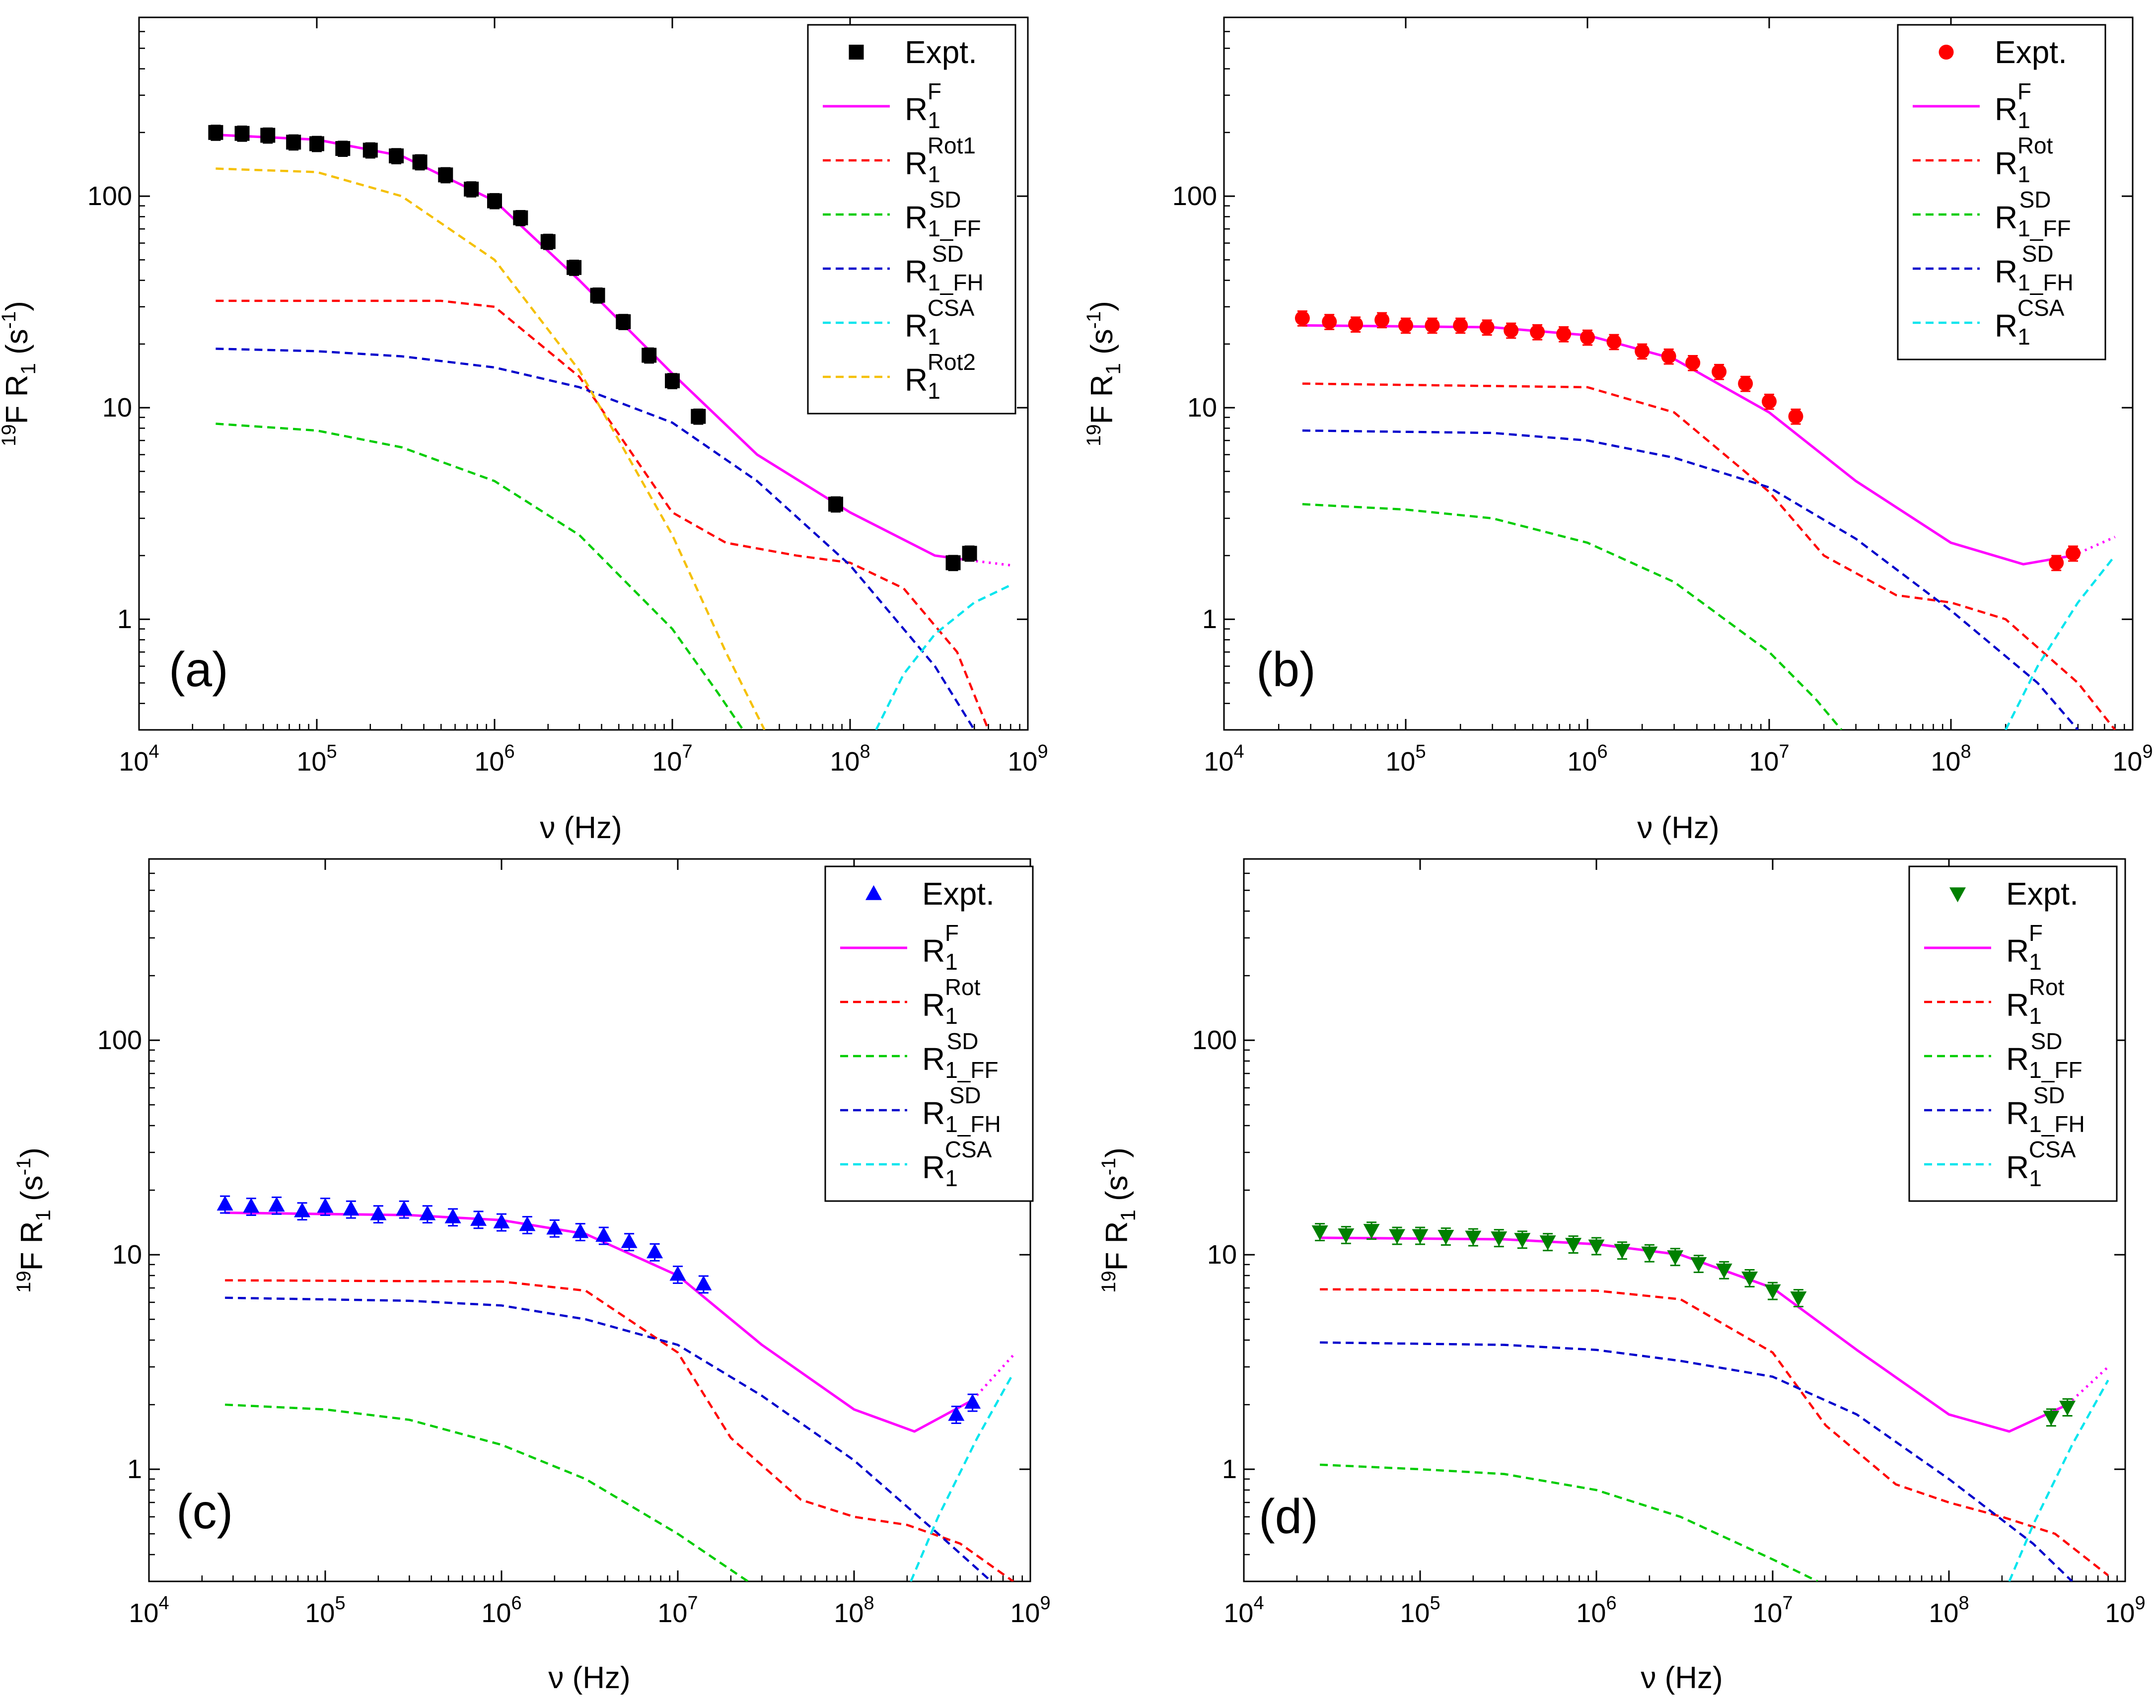 The image size is (2156, 1708). I want to click on legend-sub: 1_FH, so click(2056, 1124).